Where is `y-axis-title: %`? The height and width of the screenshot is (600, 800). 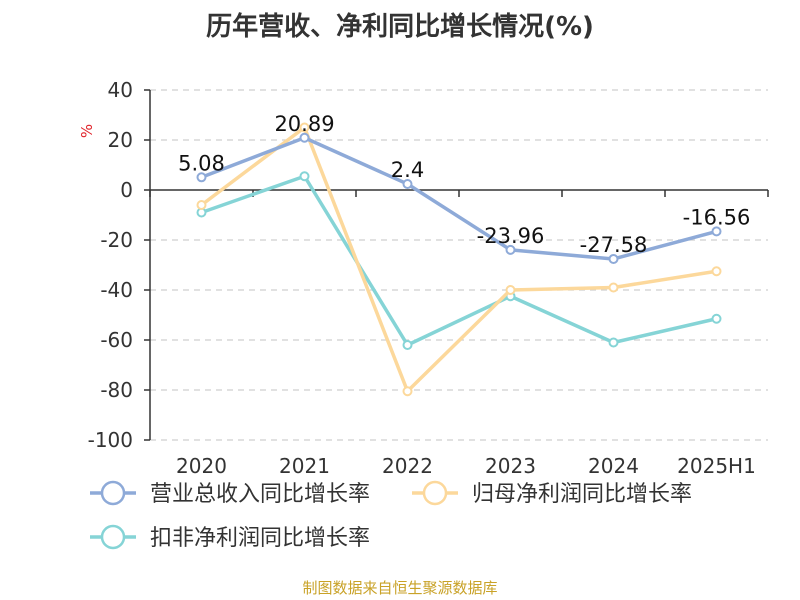
y-axis-title: % is located at coordinates (87, 131).